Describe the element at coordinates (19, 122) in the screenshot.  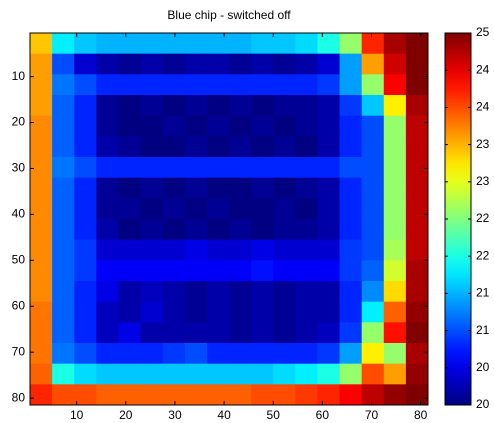
I see `y-tick-label: 20` at that location.